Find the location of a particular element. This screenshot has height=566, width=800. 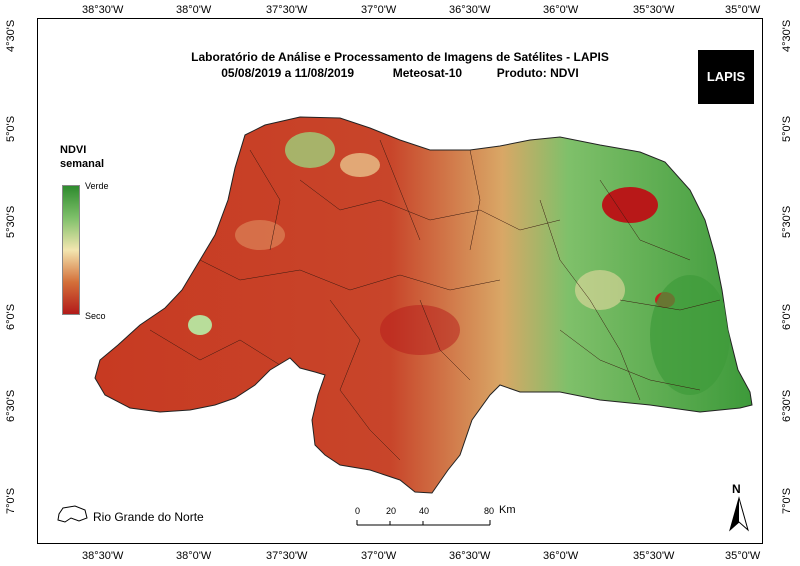

scale-tick-40: 40 is located at coordinates (424, 511).